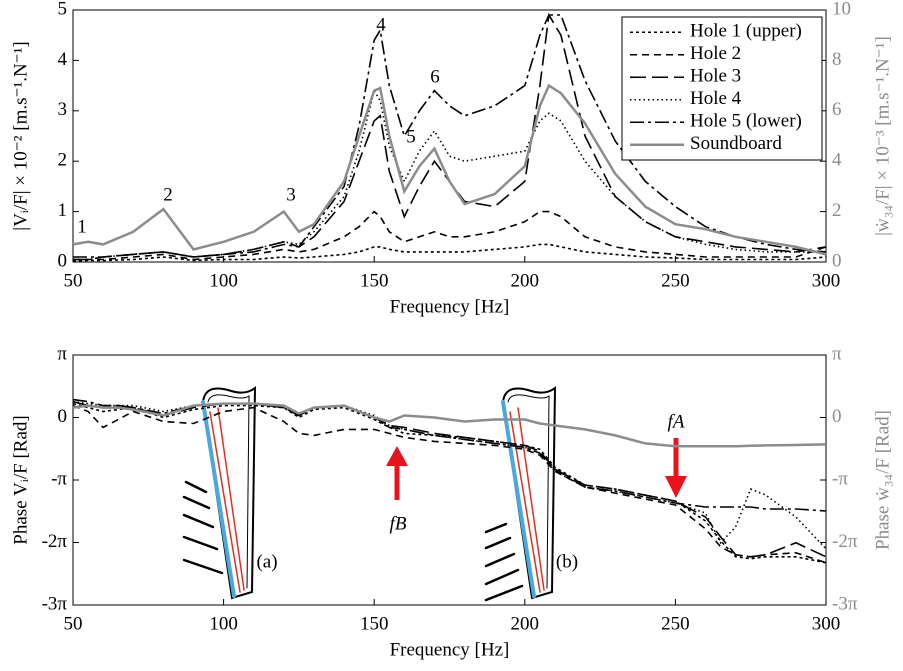 The height and width of the screenshot is (671, 903). What do you see at coordinates (841, 9) in the screenshot?
I see `y2-tick-label: 10` at bounding box center [841, 9].